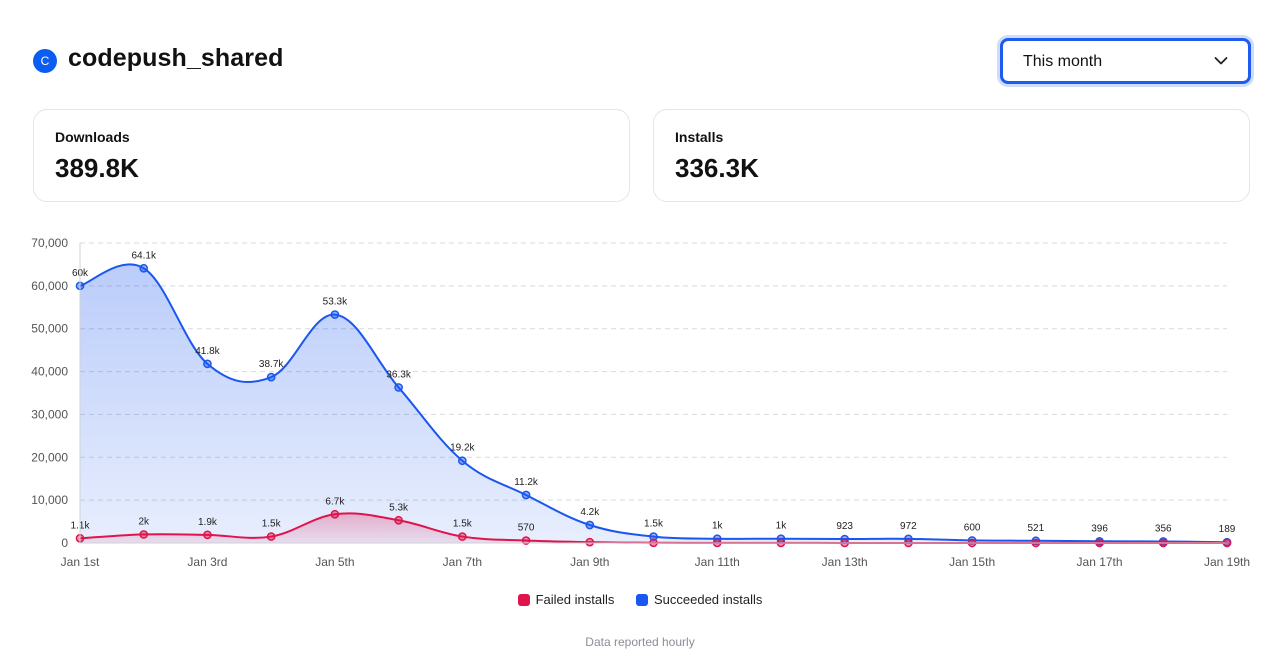 The height and width of the screenshot is (664, 1280). I want to click on y-tick-label: 30,000, so click(49, 414).